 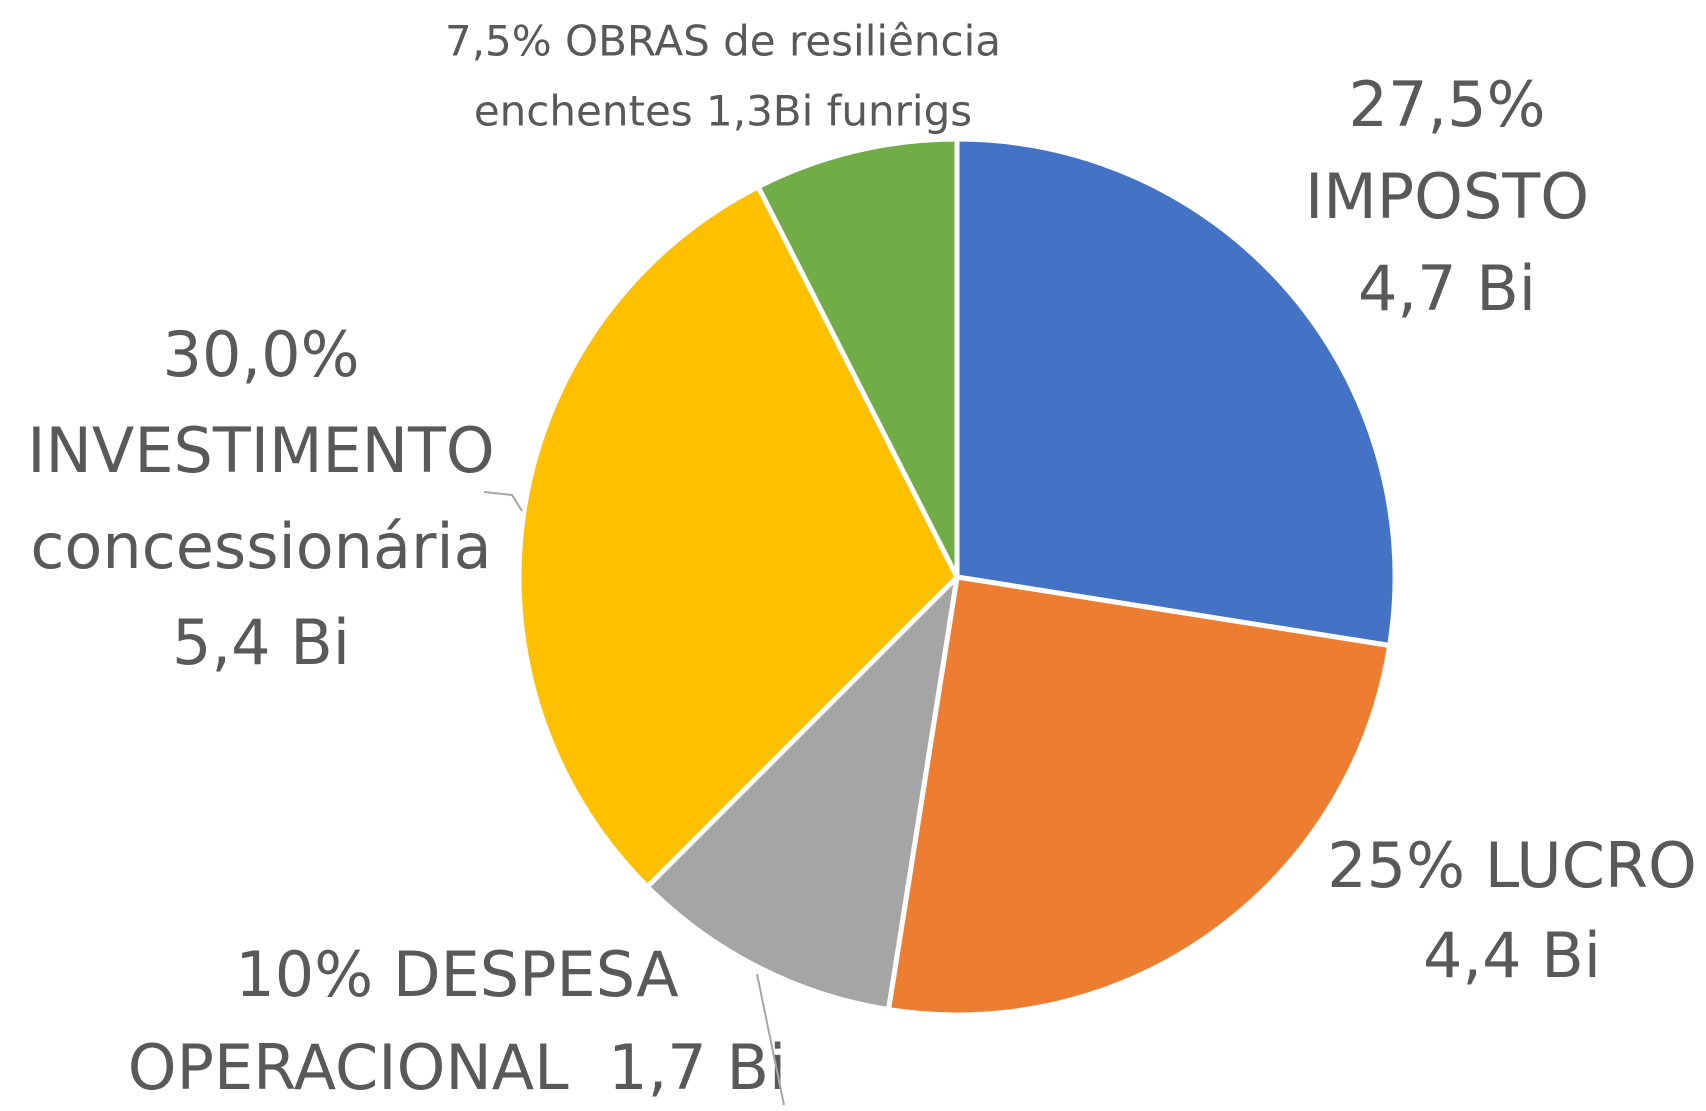 I want to click on data-label-line: 4,4 Bi, so click(x=1512, y=955).